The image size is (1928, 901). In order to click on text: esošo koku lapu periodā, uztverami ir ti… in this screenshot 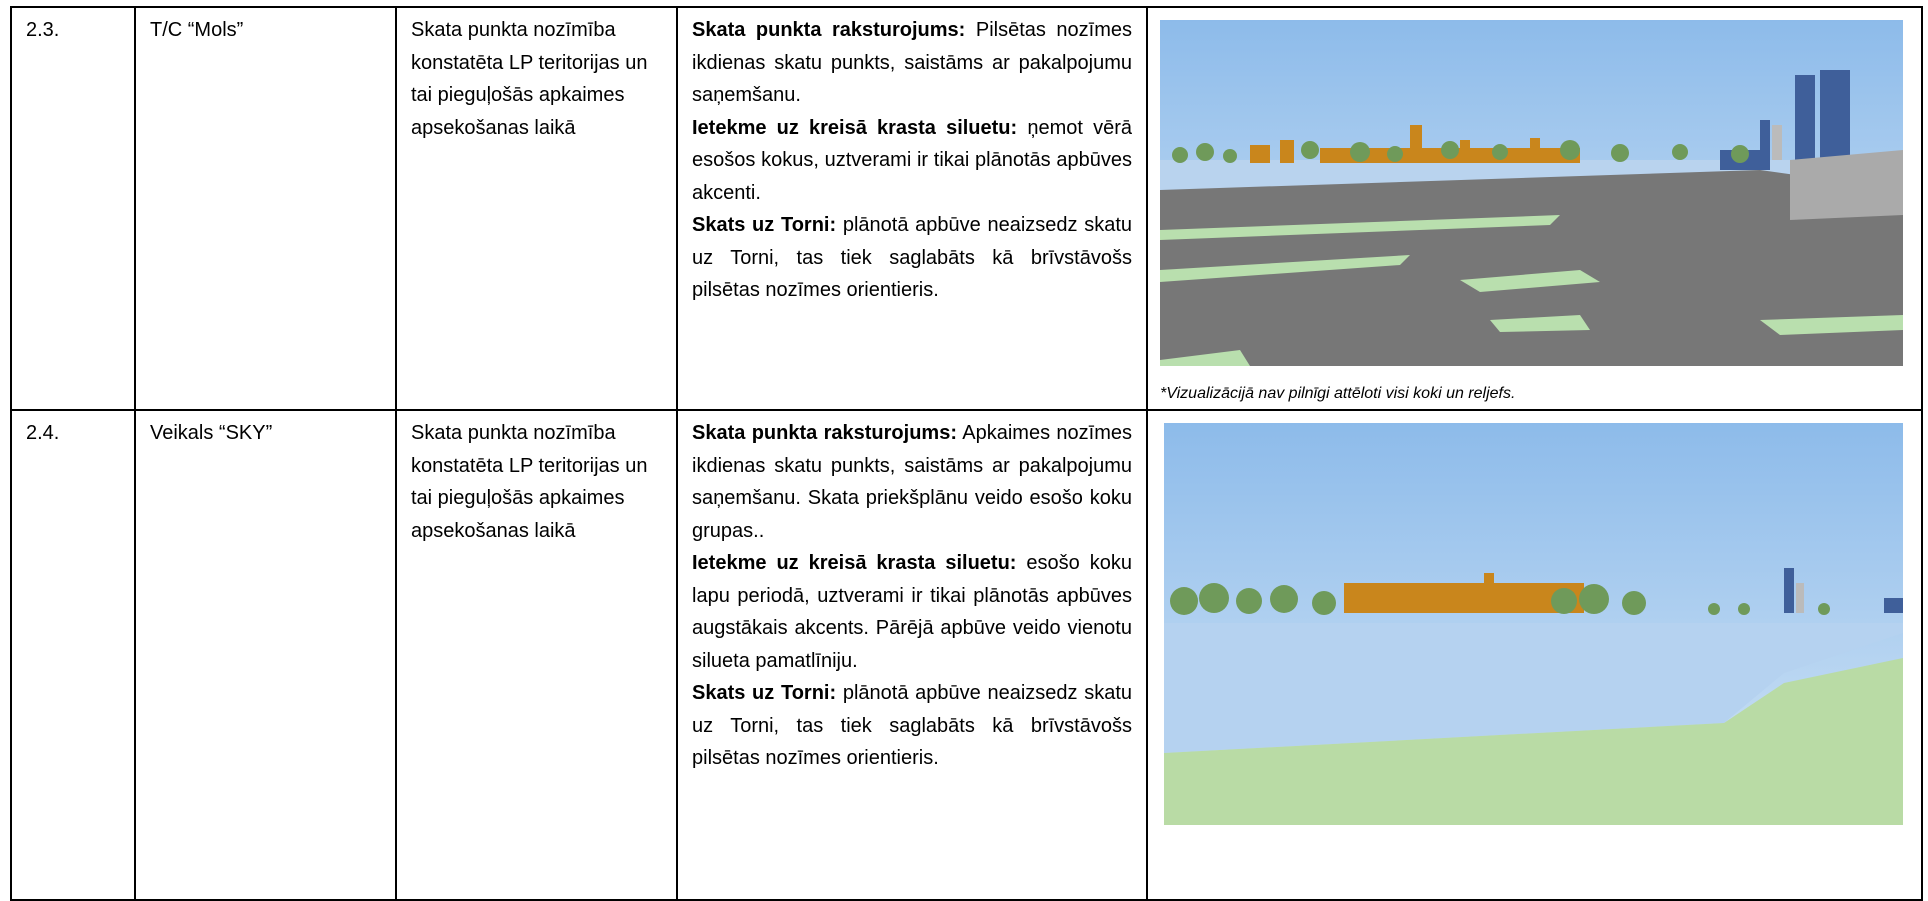, I will do `click(912, 612)`.